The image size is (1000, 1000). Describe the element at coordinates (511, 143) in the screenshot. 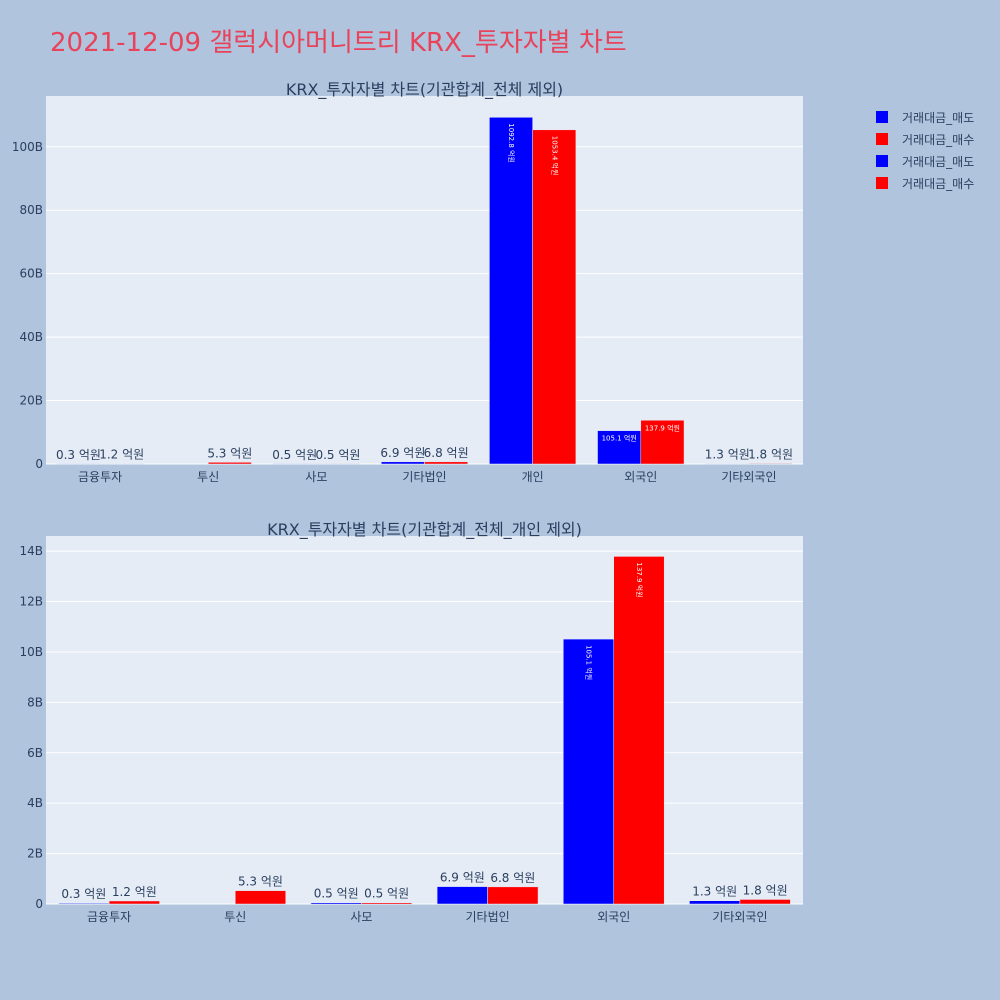

I see `data-label: 1092.8 억원` at that location.